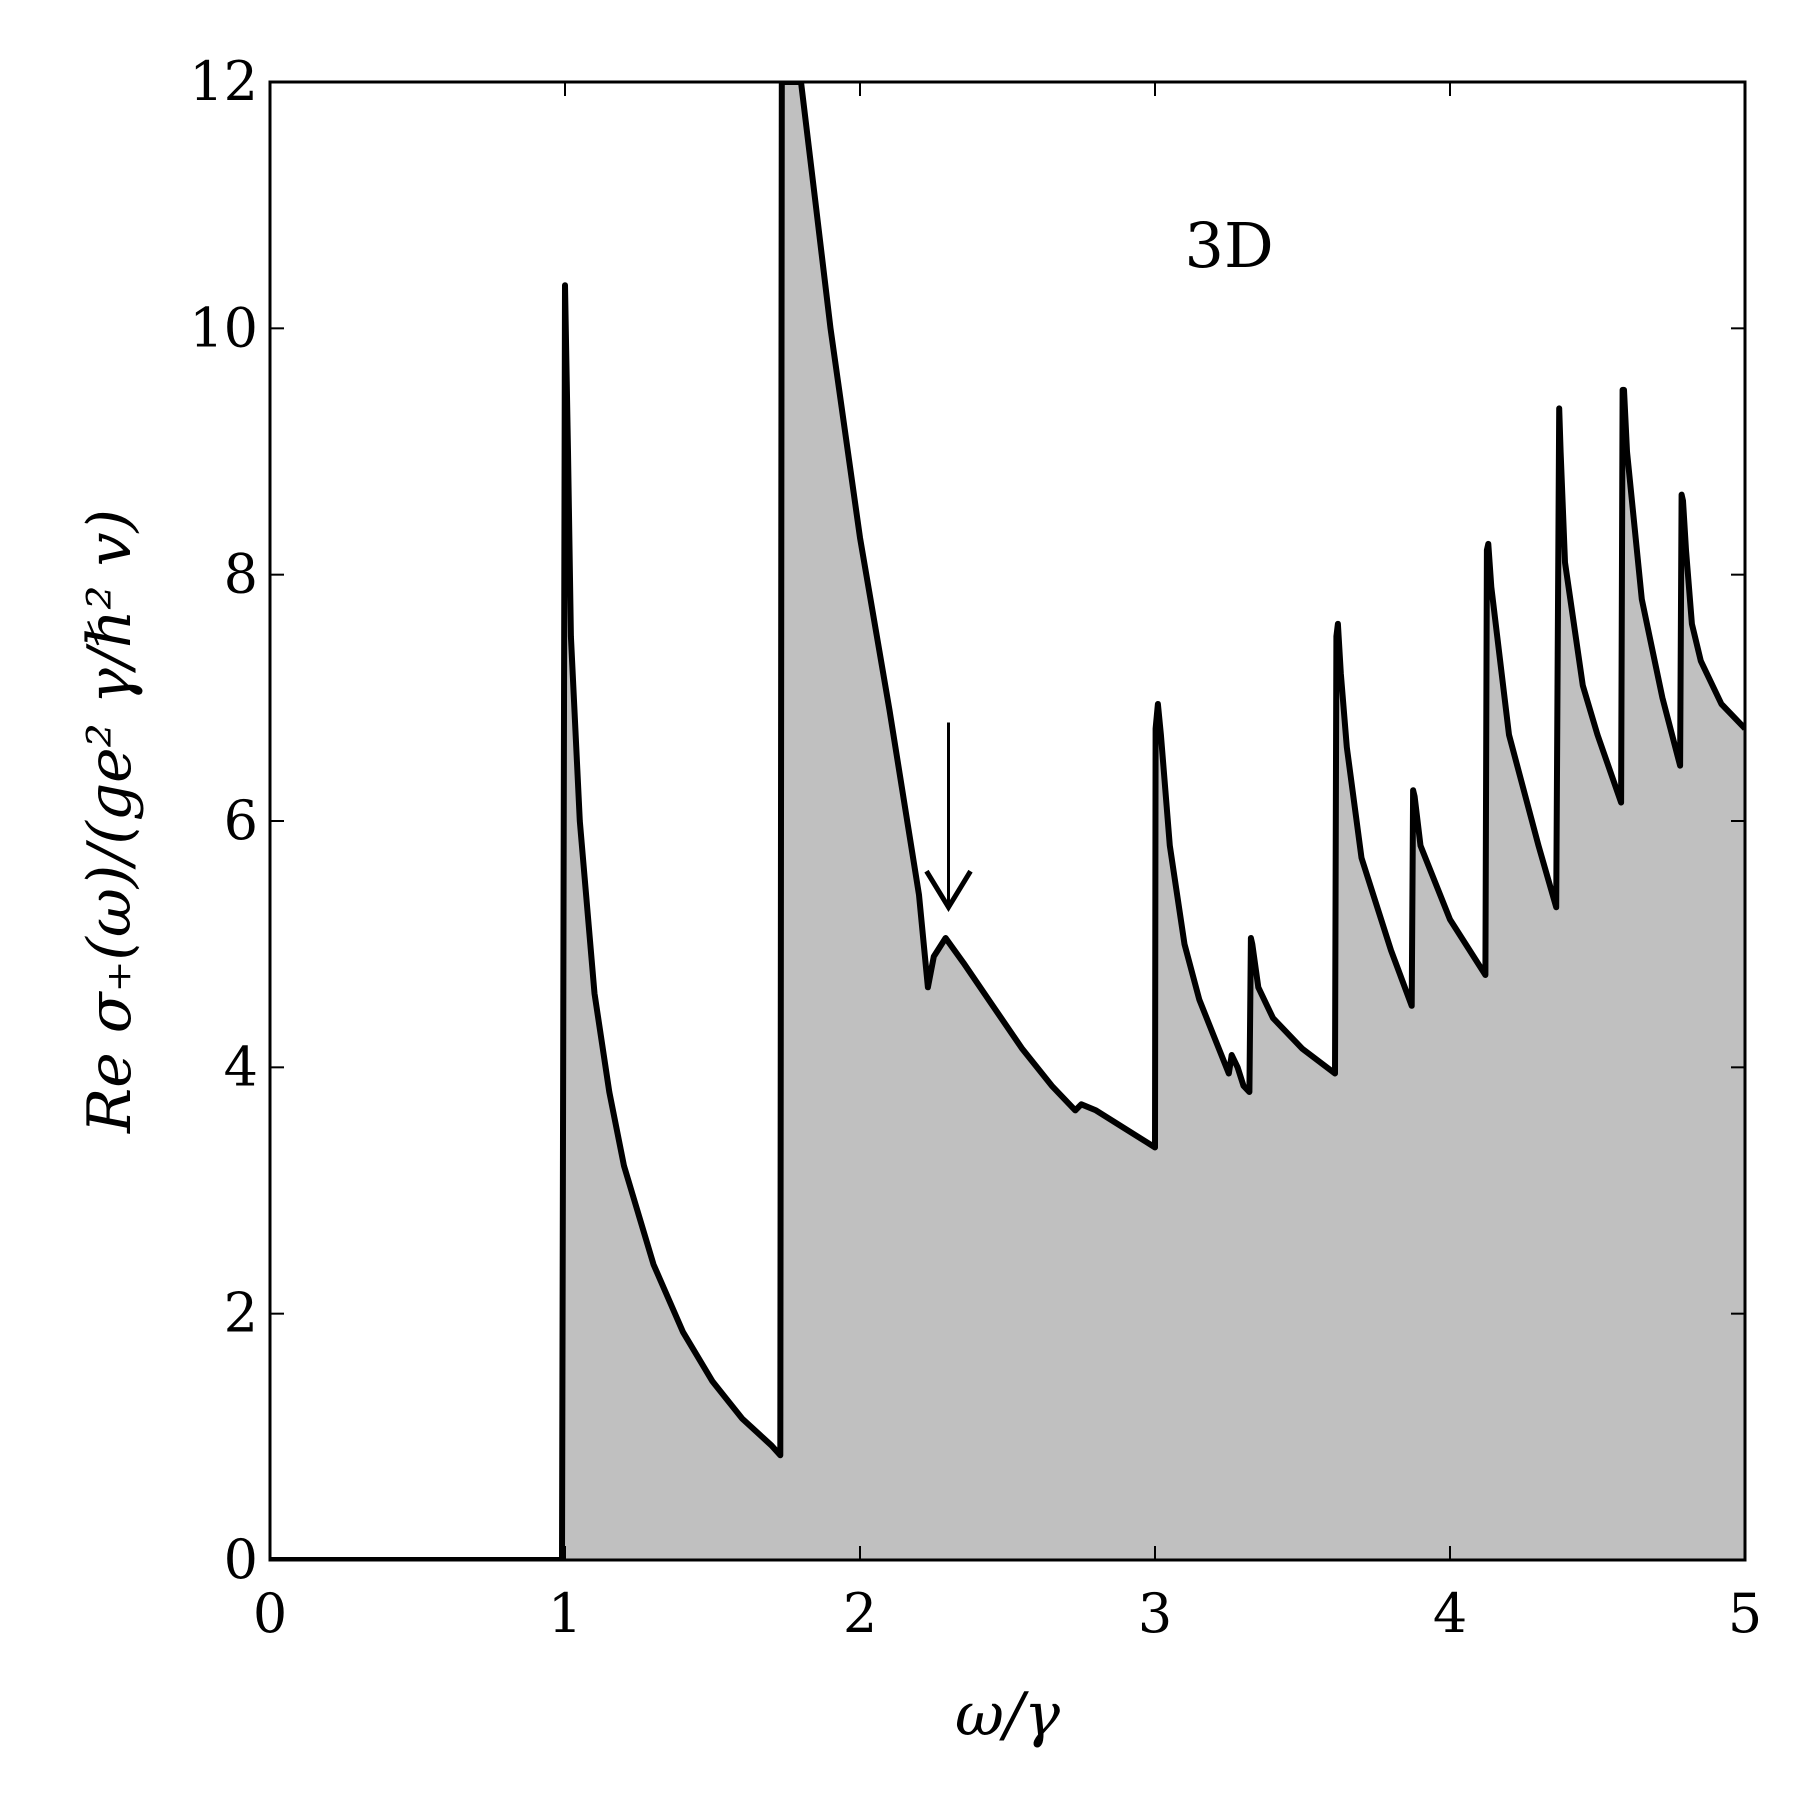  What do you see at coordinates (270, 1613) in the screenshot?
I see `x-tick-label: 0` at bounding box center [270, 1613].